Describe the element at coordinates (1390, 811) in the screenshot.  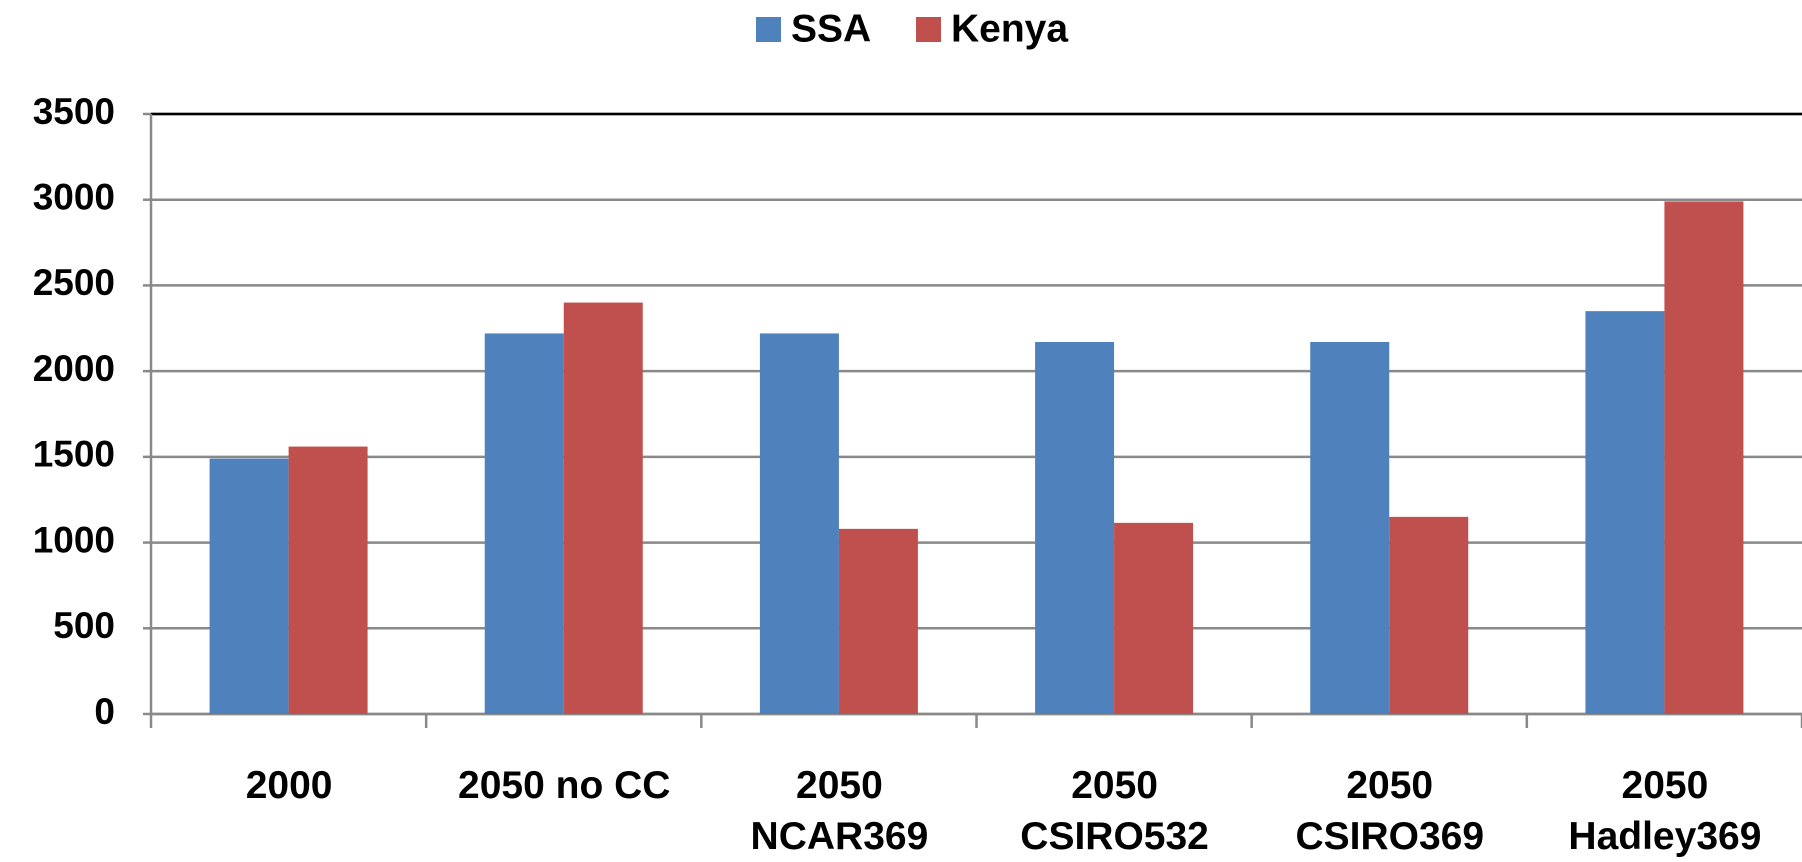
I see `x-tick-label: 2050 CSIRO369` at that location.